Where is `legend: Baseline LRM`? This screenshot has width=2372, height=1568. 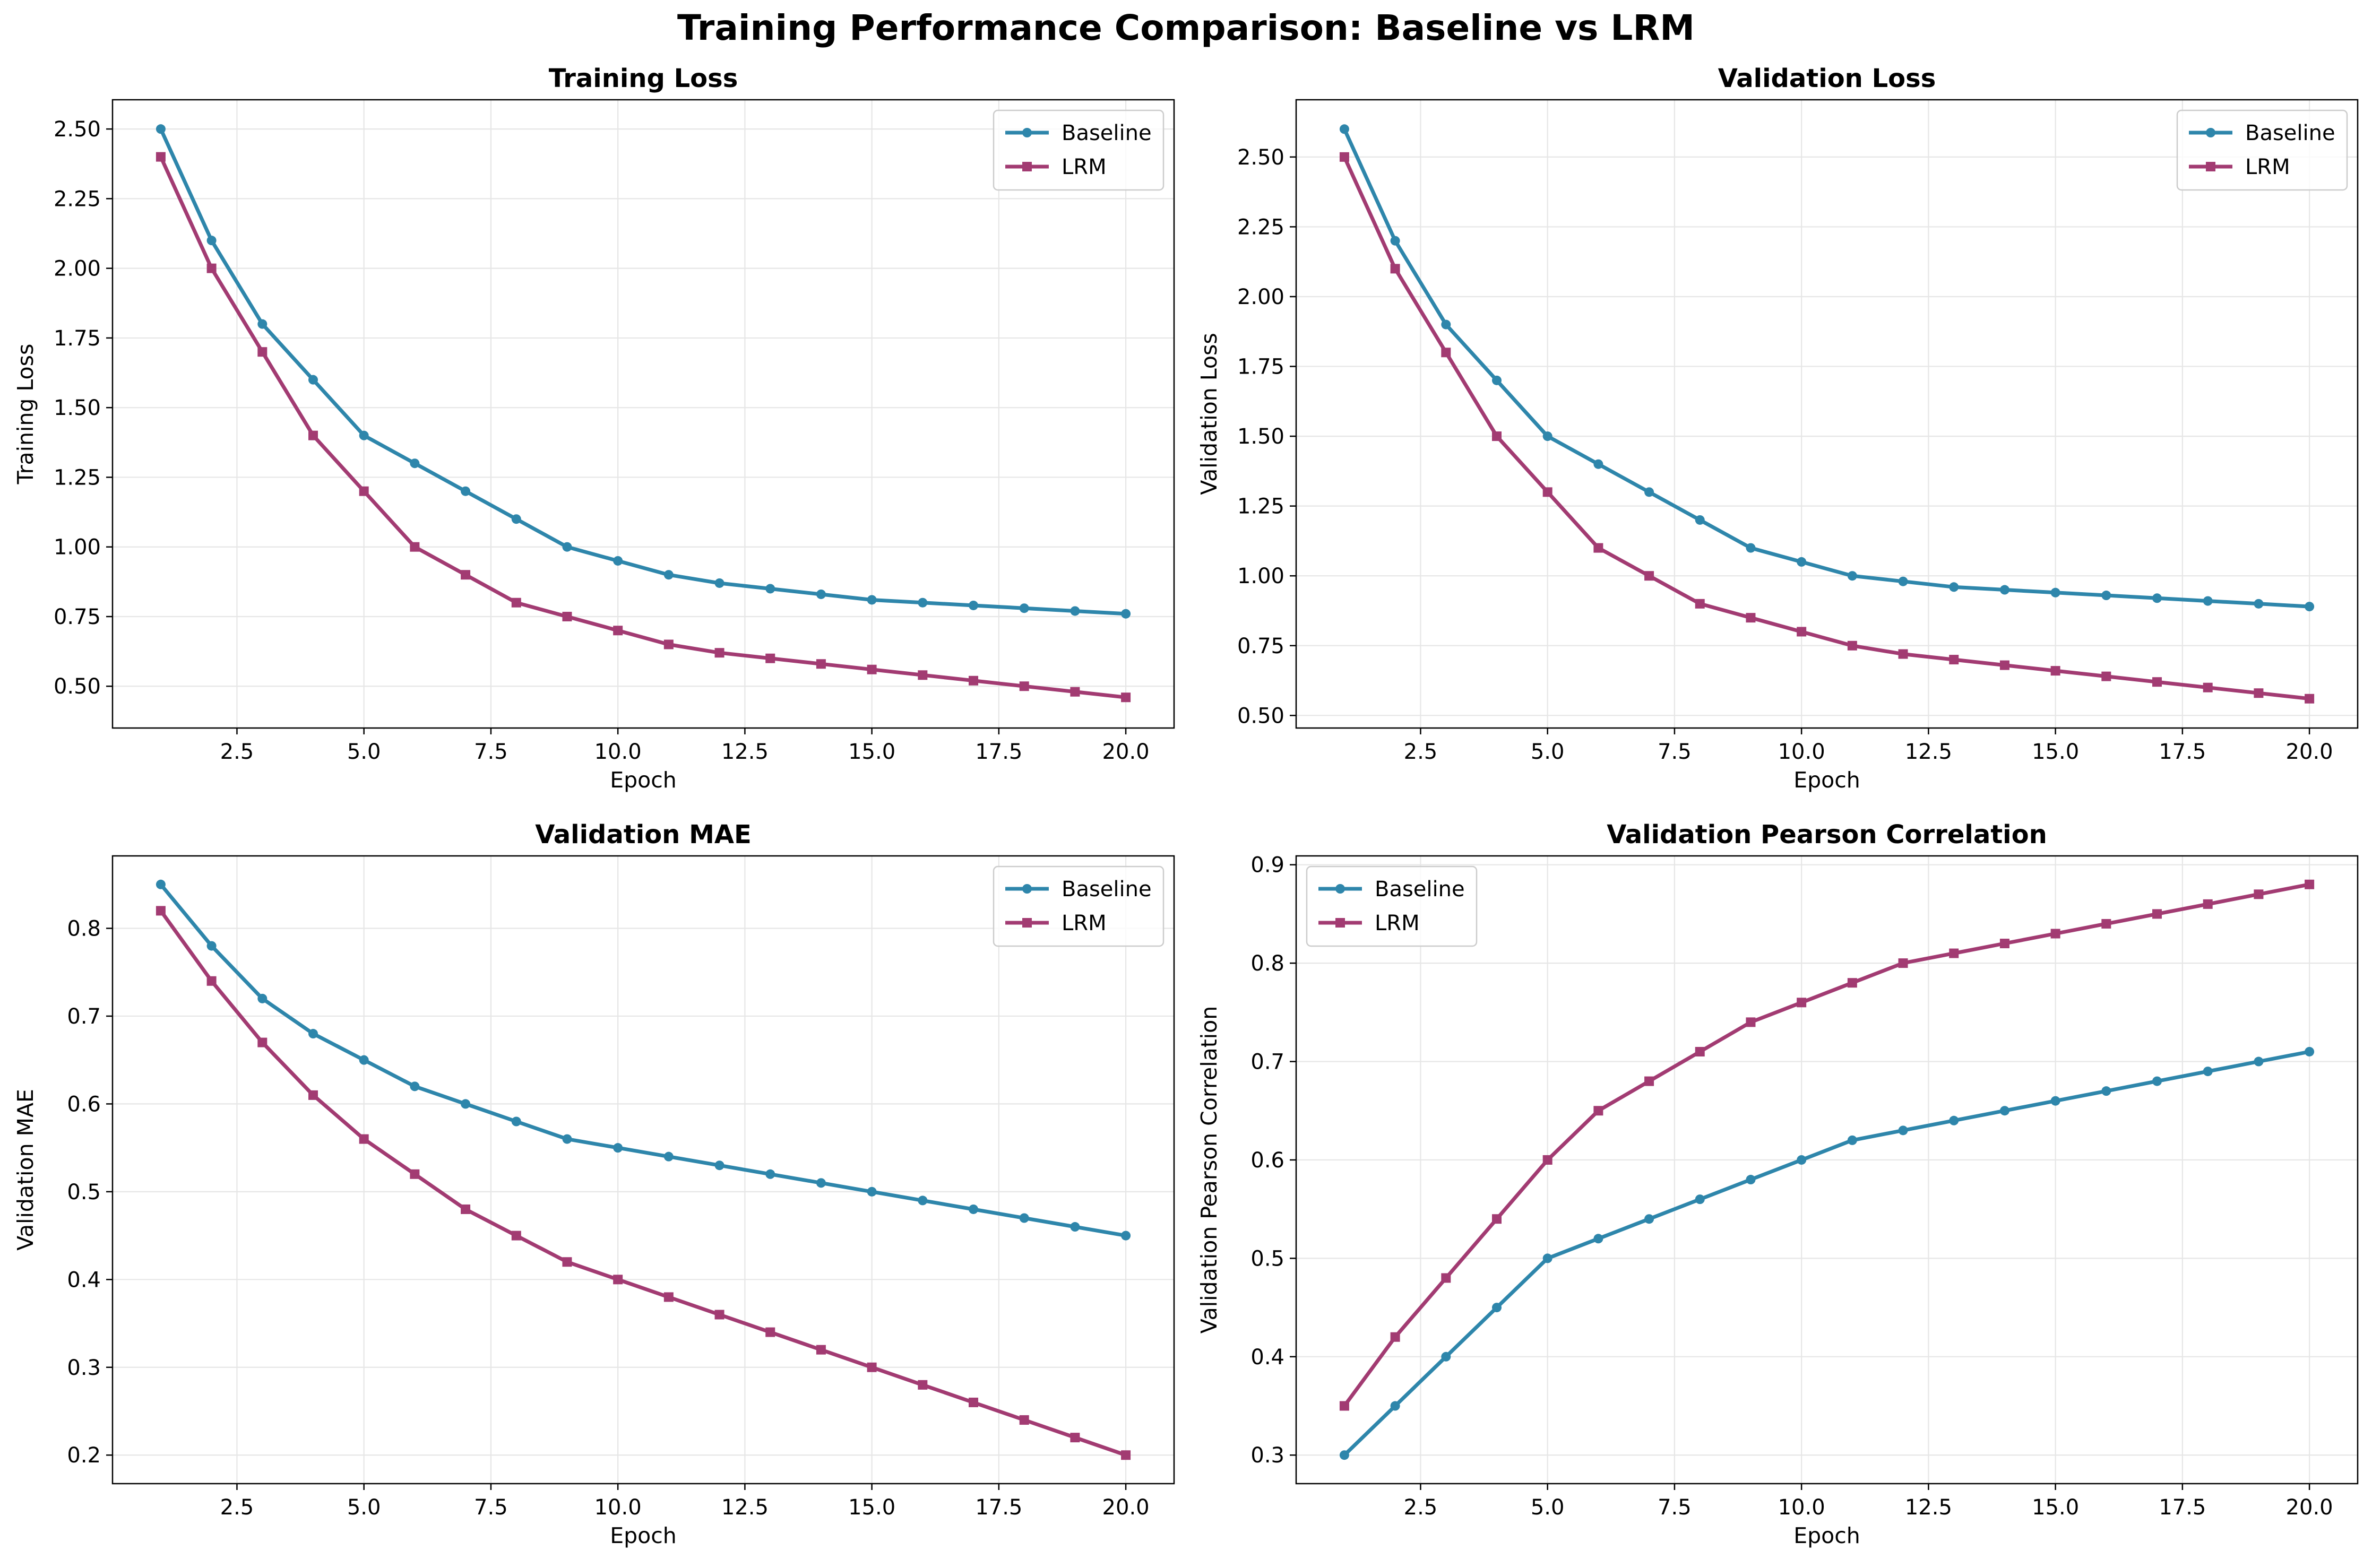 legend: Baseline LRM is located at coordinates (1392, 906).